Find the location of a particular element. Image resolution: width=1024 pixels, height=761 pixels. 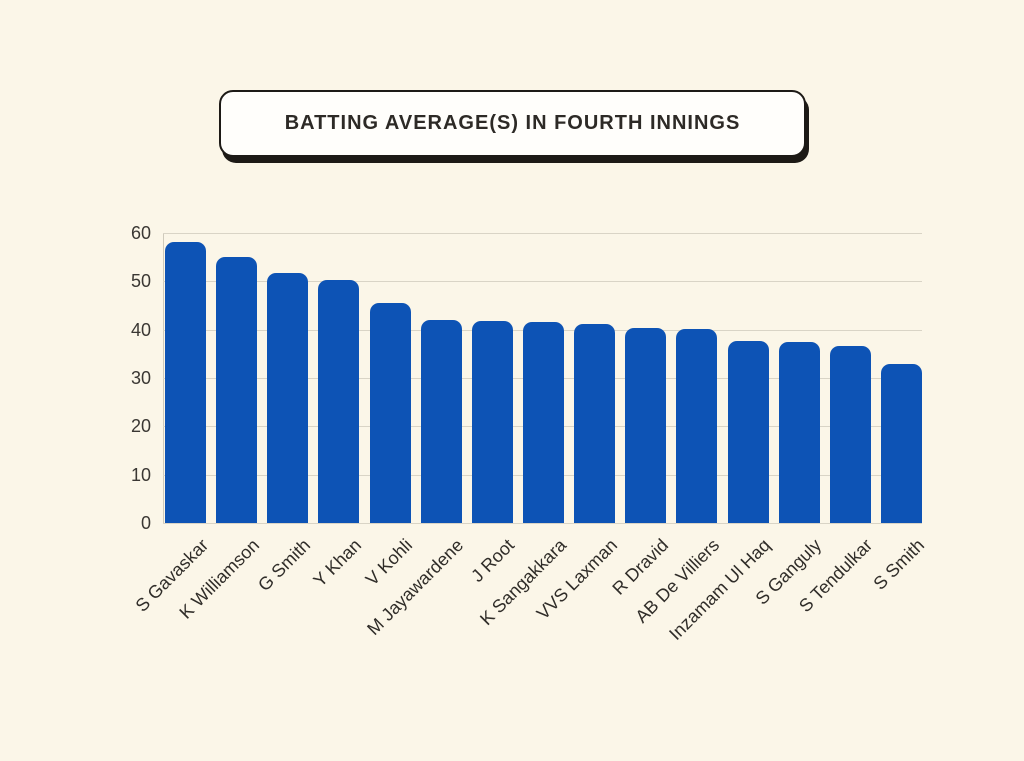

bar-ab-de-villiers is located at coordinates (697, 425).